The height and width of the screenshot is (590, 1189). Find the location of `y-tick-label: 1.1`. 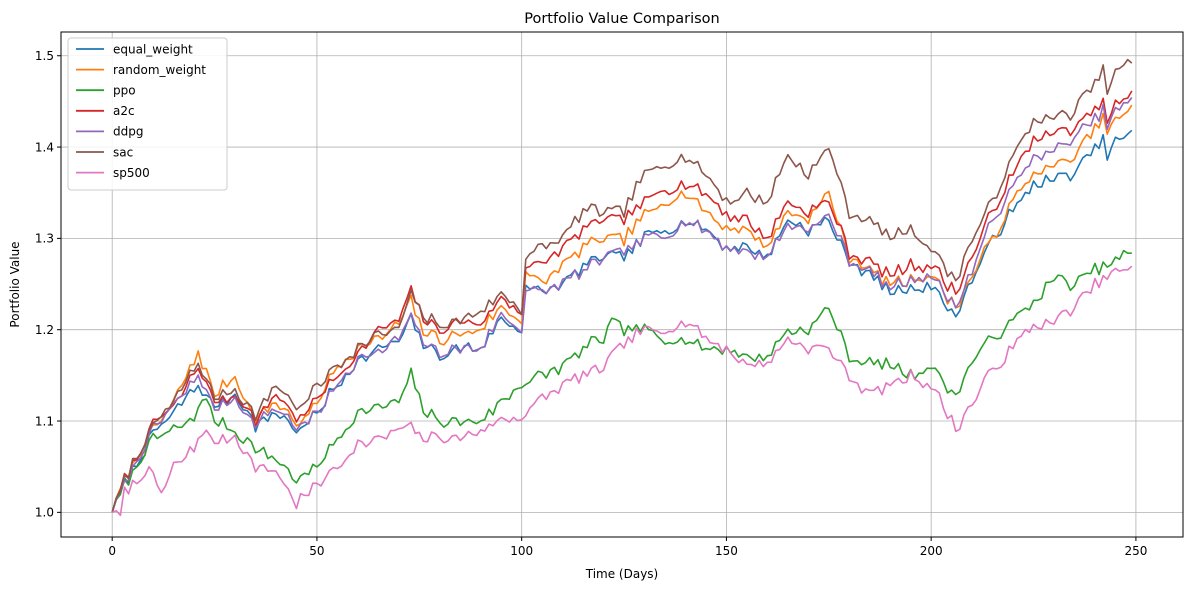

y-tick-label: 1.1 is located at coordinates (44, 421).